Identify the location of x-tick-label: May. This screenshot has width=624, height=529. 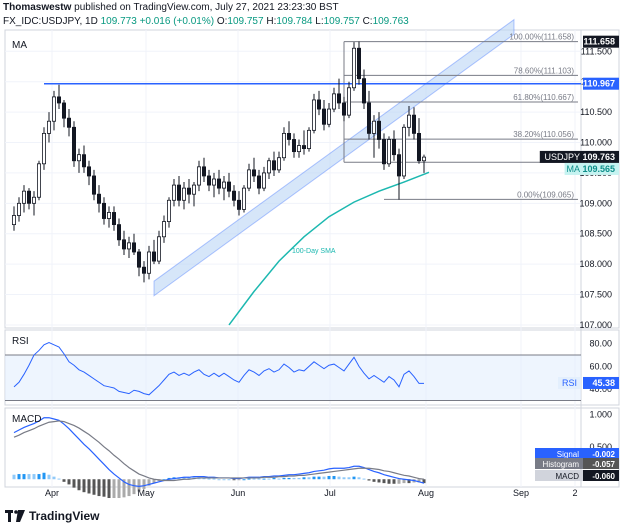
(146, 493).